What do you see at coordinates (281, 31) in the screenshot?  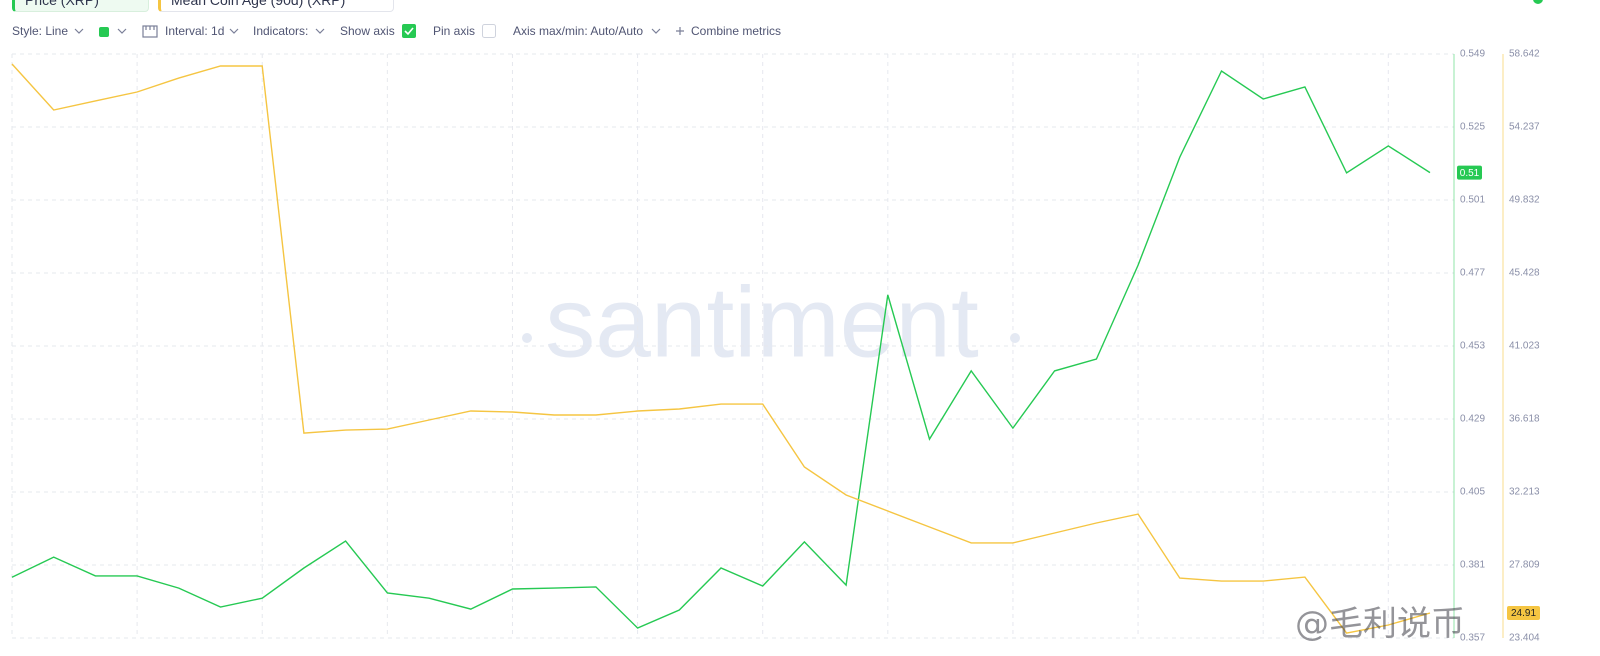 I see `indicators-select: Indicators:` at bounding box center [281, 31].